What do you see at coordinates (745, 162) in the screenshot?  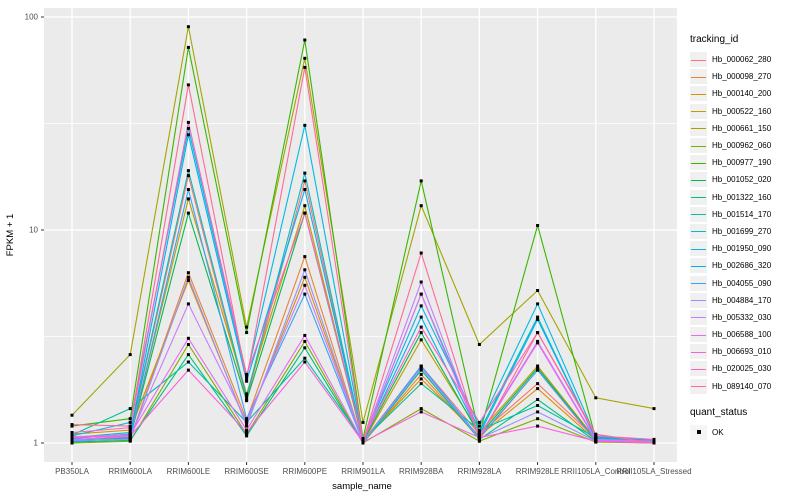 I see `legend-item: Hb_000977_190` at bounding box center [745, 162].